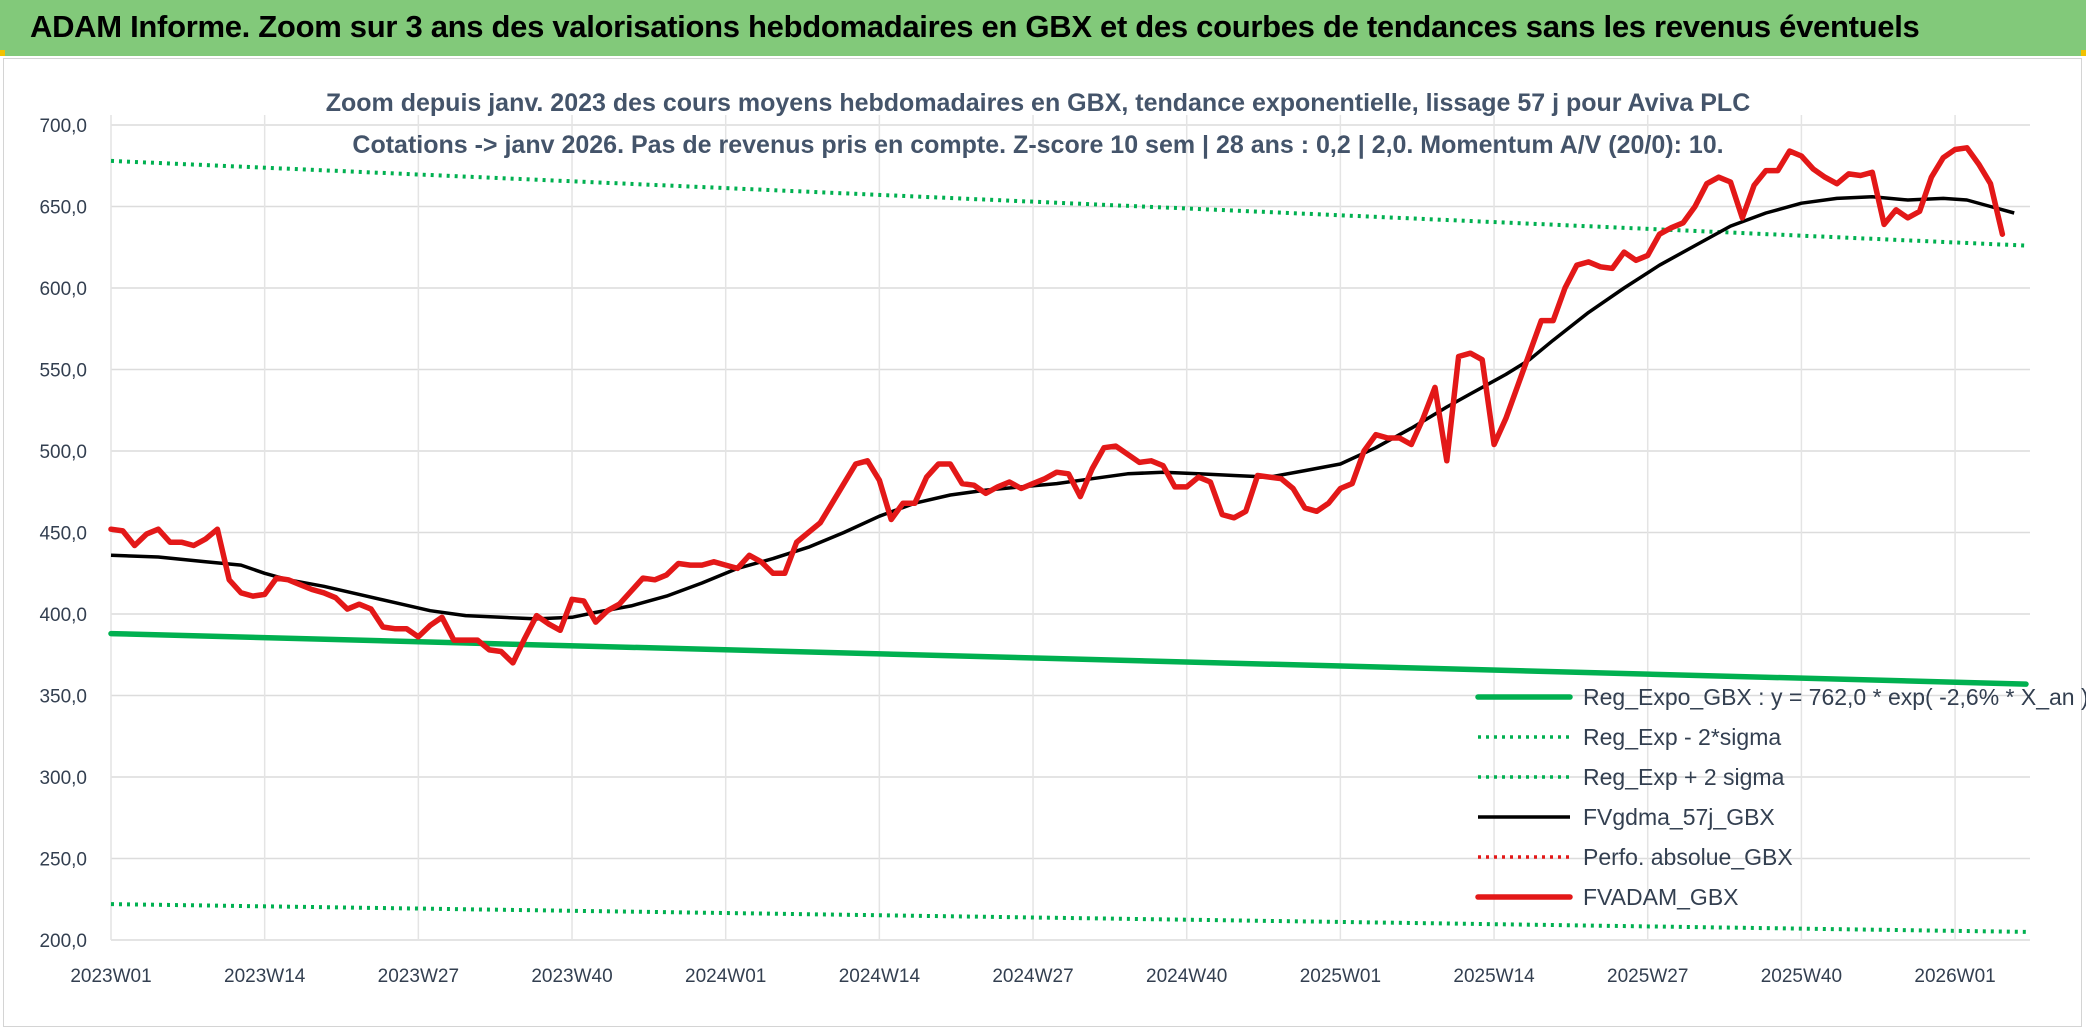  What do you see at coordinates (2, 53) in the screenshot?
I see `banner-corner-left` at bounding box center [2, 53].